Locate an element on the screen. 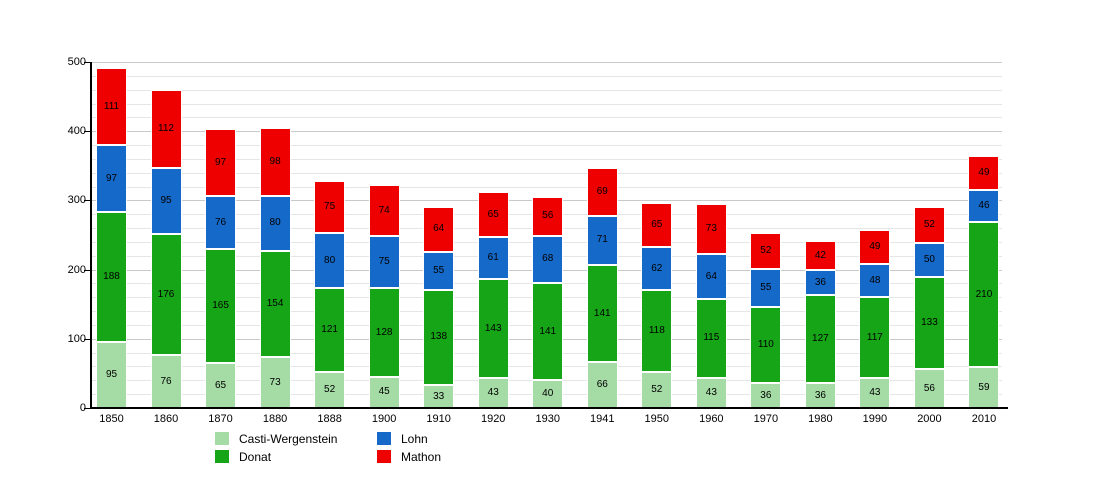  bar-segment-donat: 127 is located at coordinates (820, 339).